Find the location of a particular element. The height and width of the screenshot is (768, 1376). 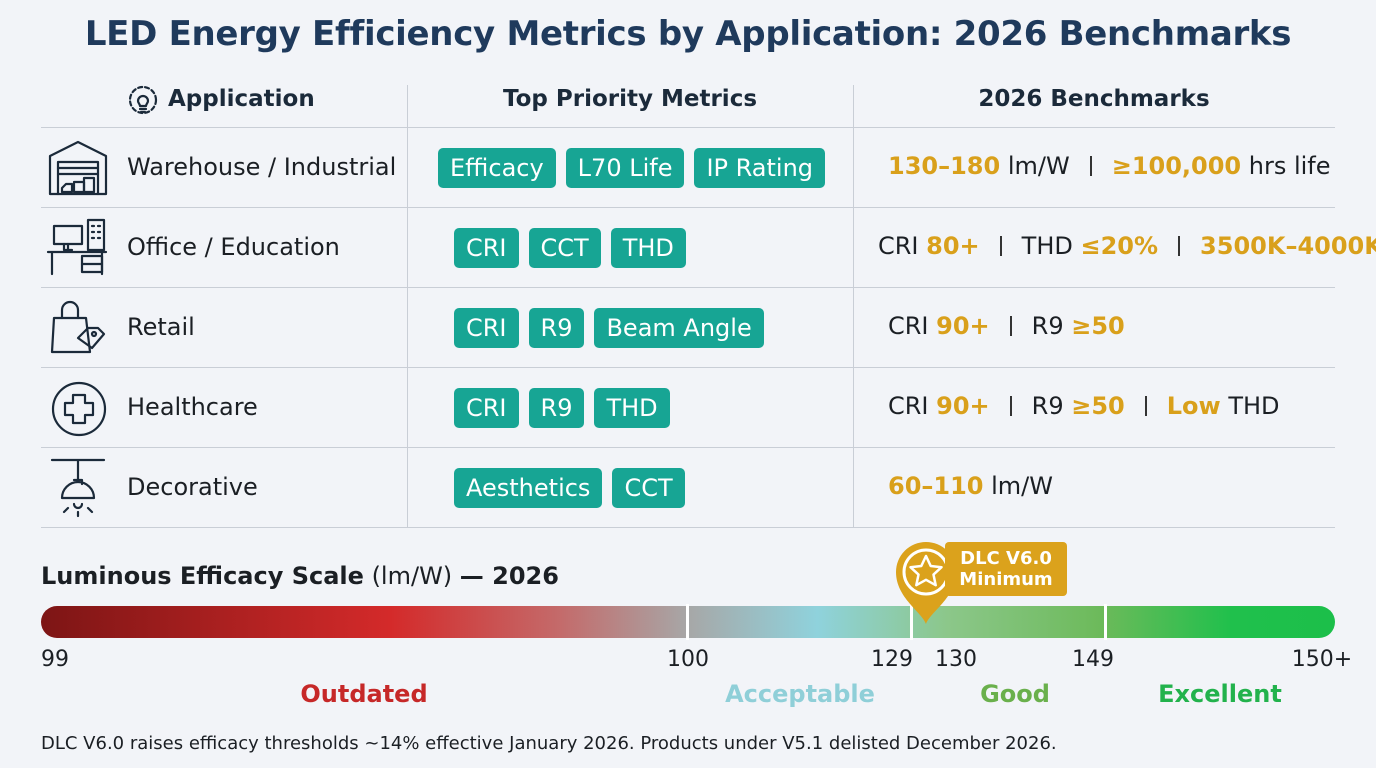

scale-tick-label: 150+ is located at coordinates (1322, 659).